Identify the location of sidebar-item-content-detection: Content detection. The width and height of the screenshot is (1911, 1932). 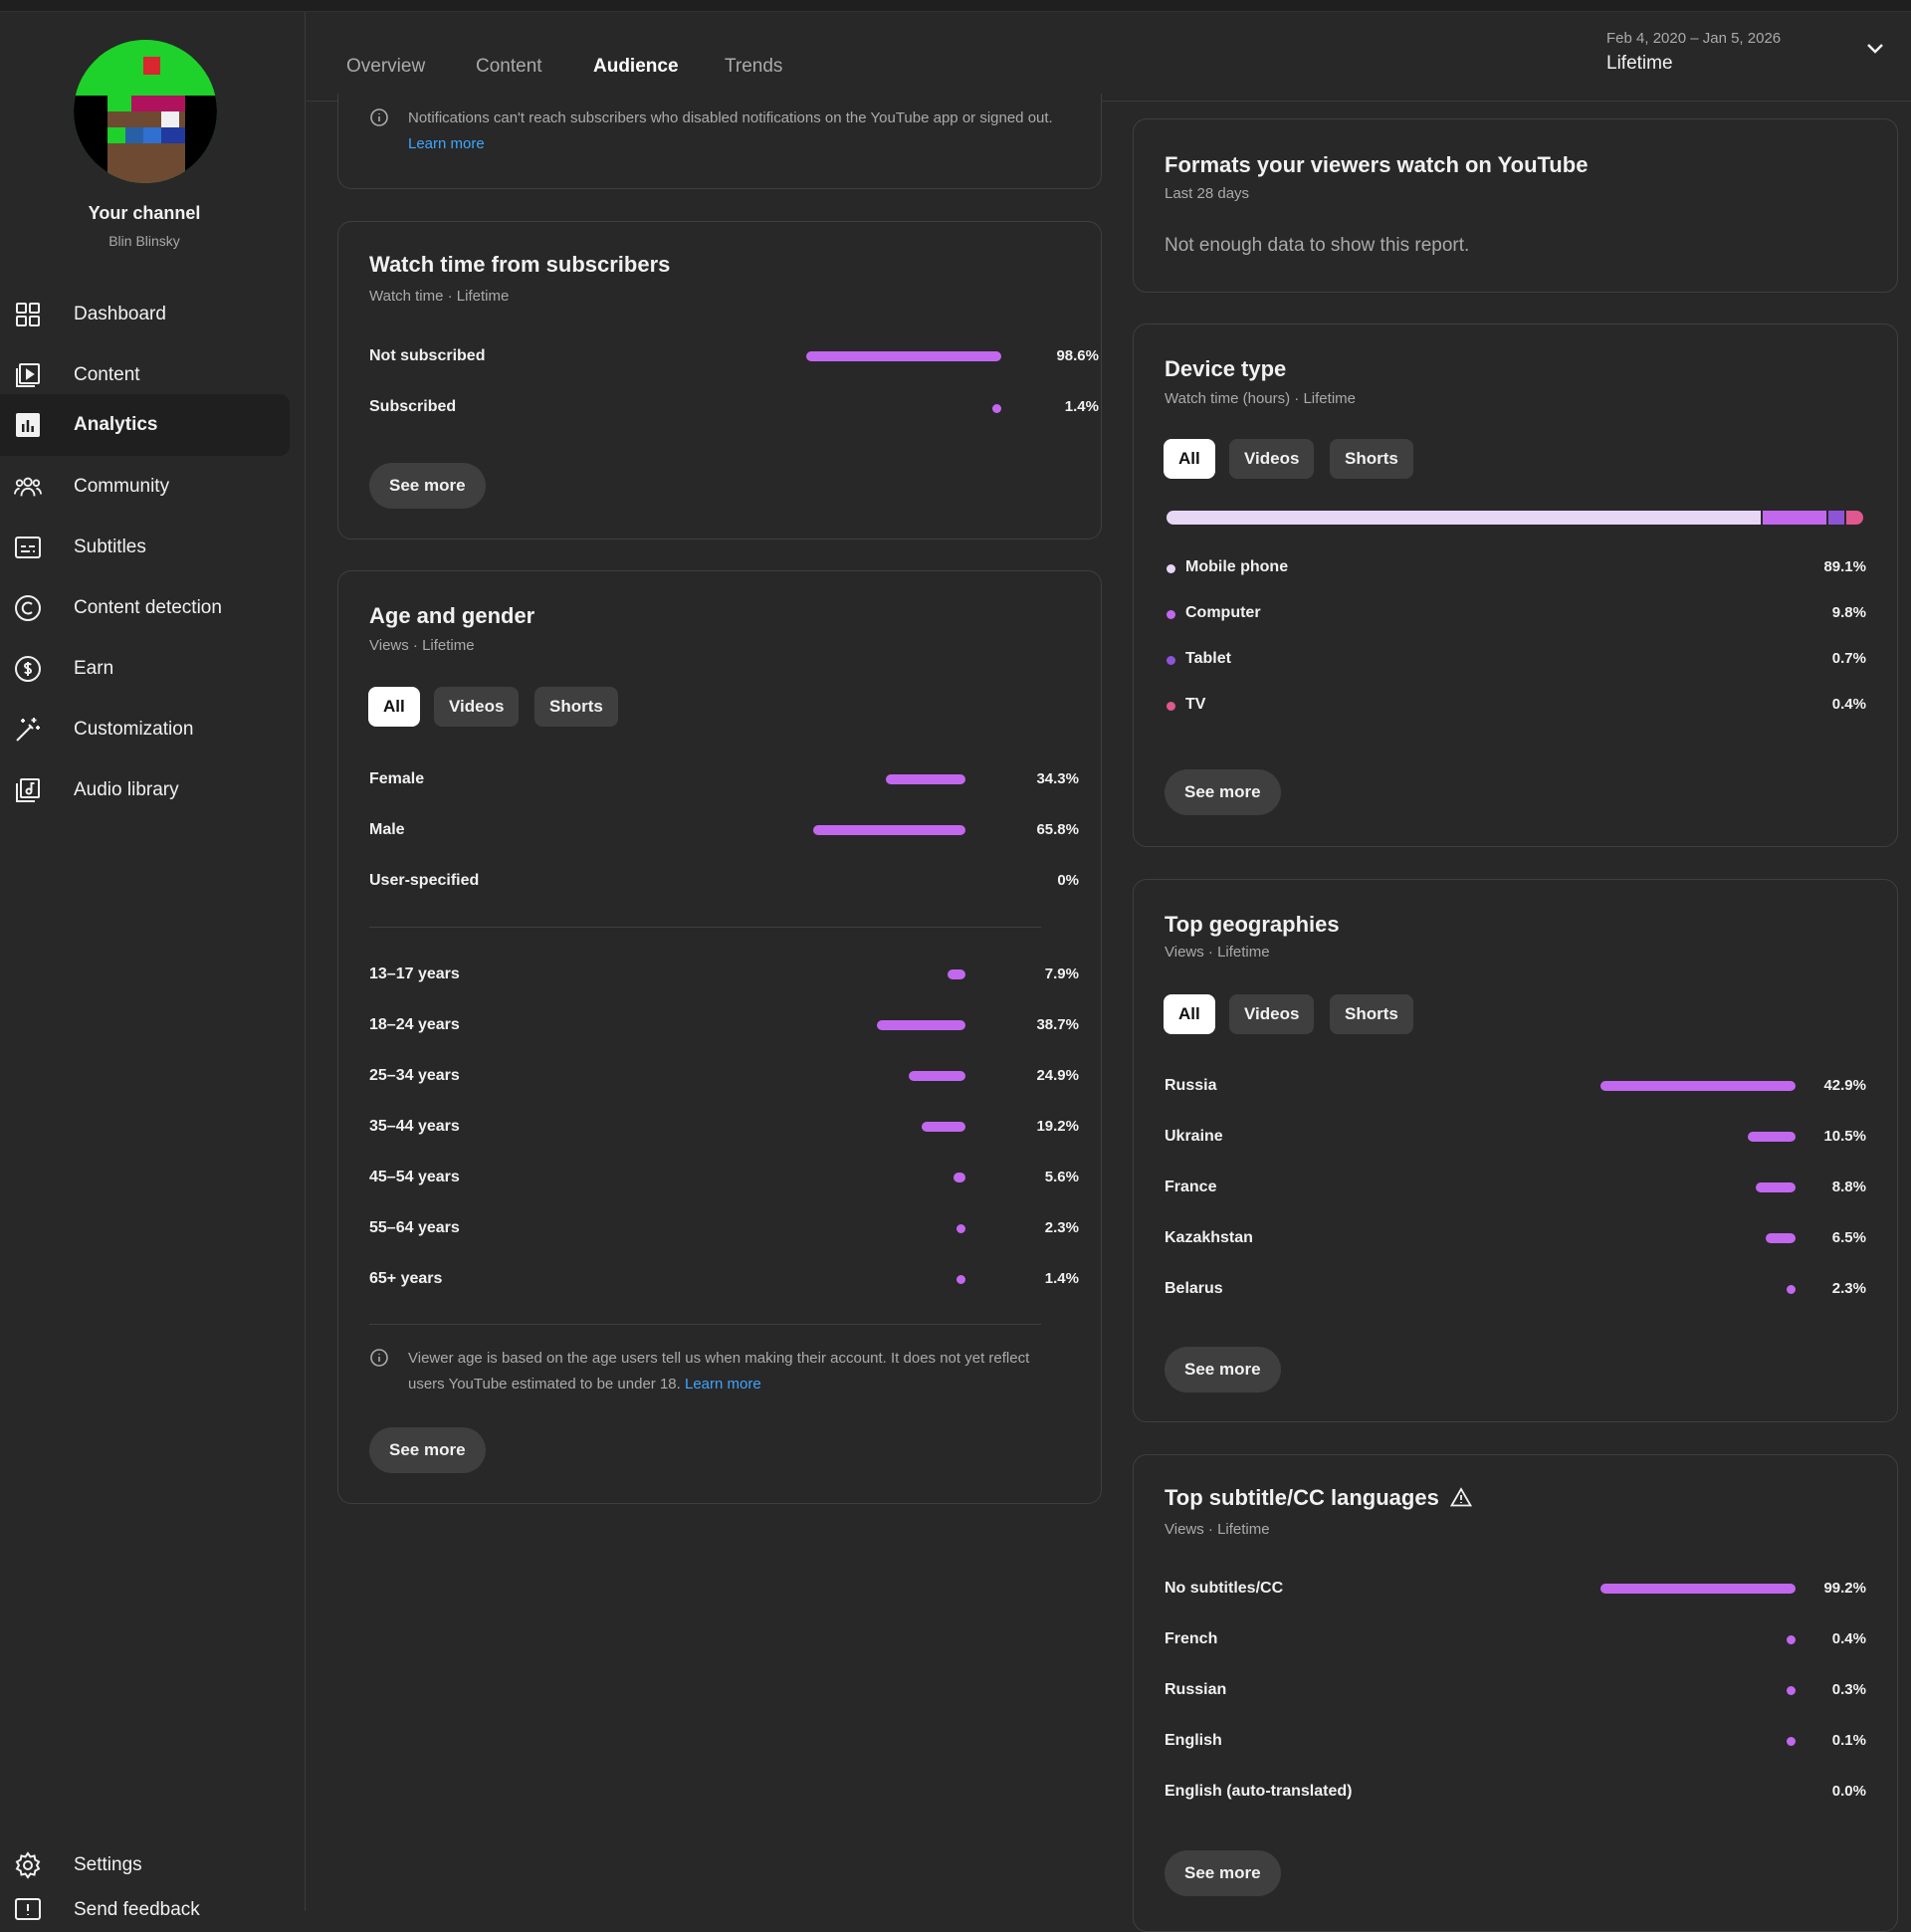
(145, 608).